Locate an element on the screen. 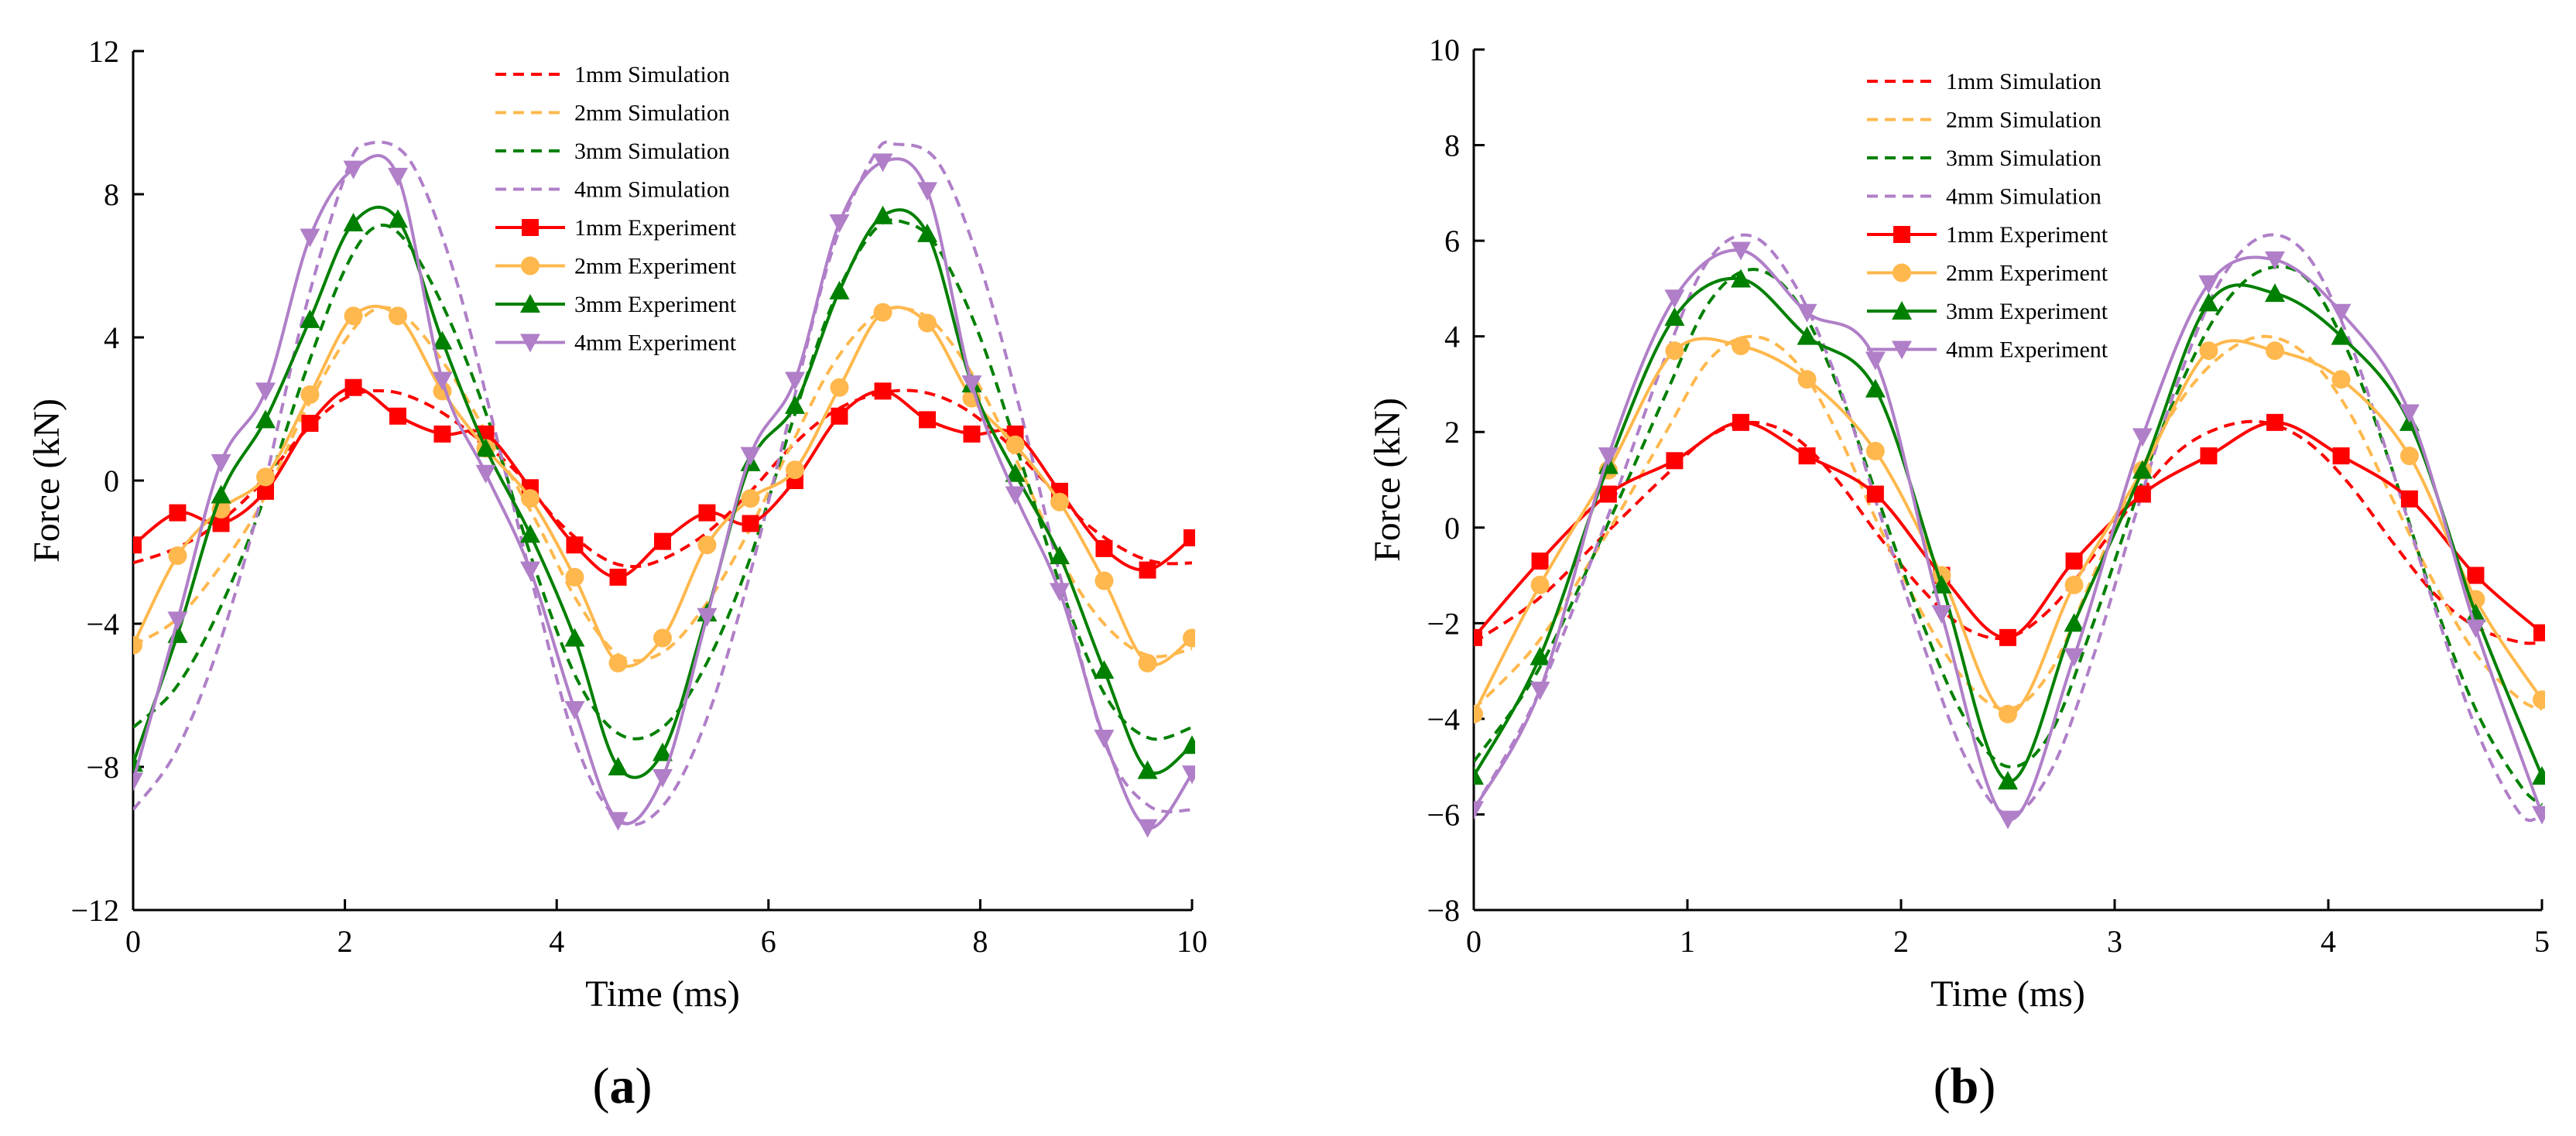  legend-label-4mm-experiment: 4mm Experiment is located at coordinates (655, 343).